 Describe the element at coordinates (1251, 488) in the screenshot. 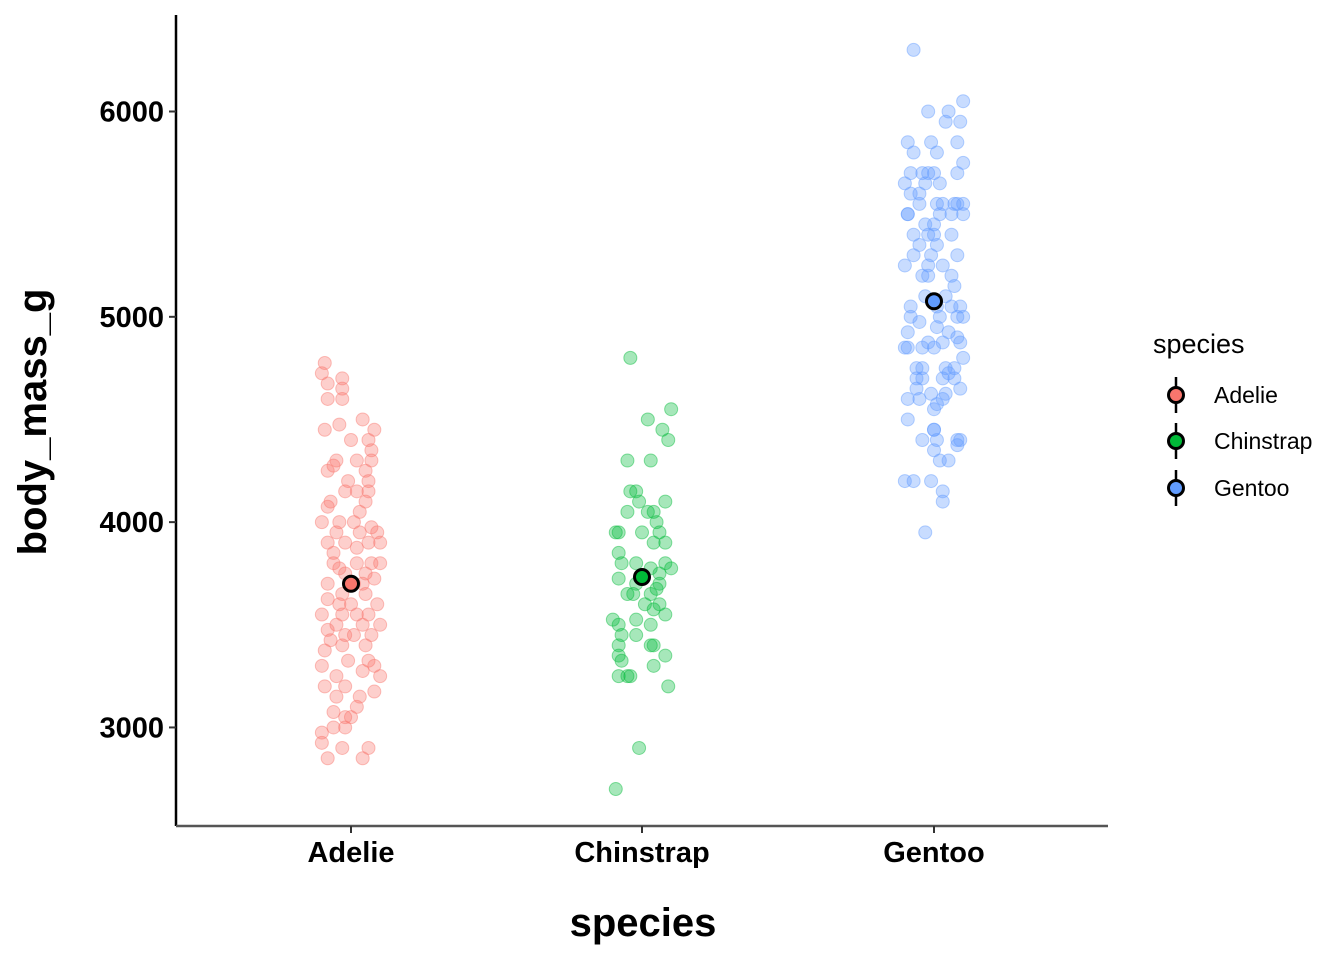

I see `legend-label: Gentoo` at that location.